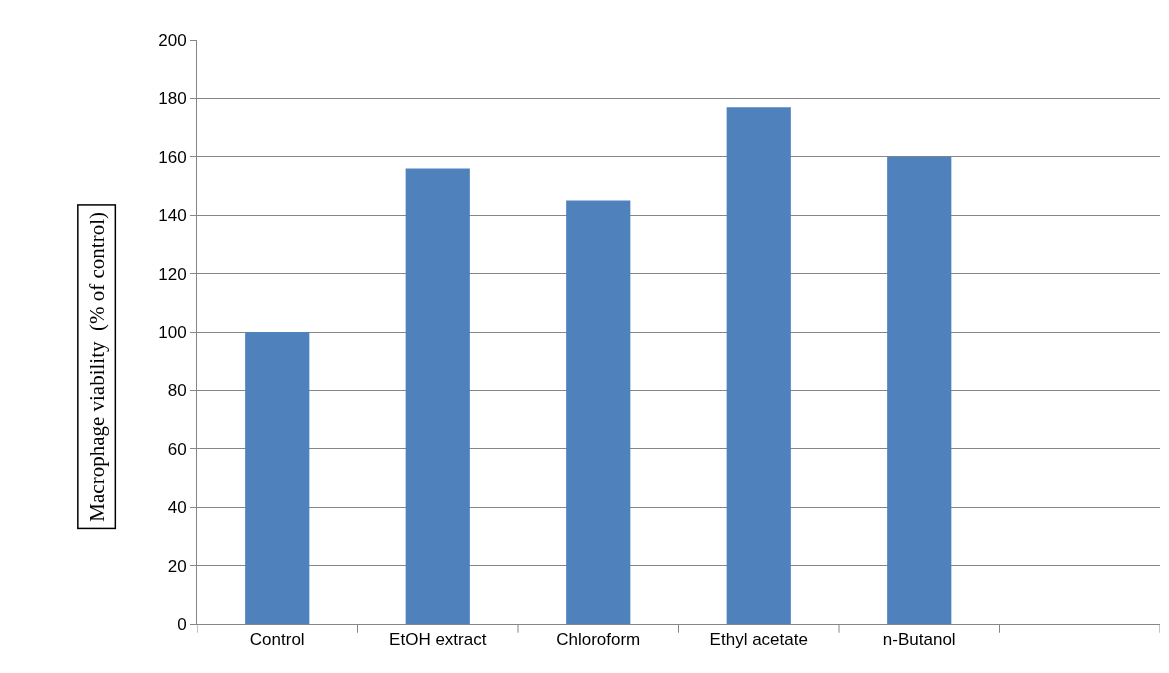 The height and width of the screenshot is (673, 1169). What do you see at coordinates (277, 640) in the screenshot?
I see `x-tick-label: Control` at bounding box center [277, 640].